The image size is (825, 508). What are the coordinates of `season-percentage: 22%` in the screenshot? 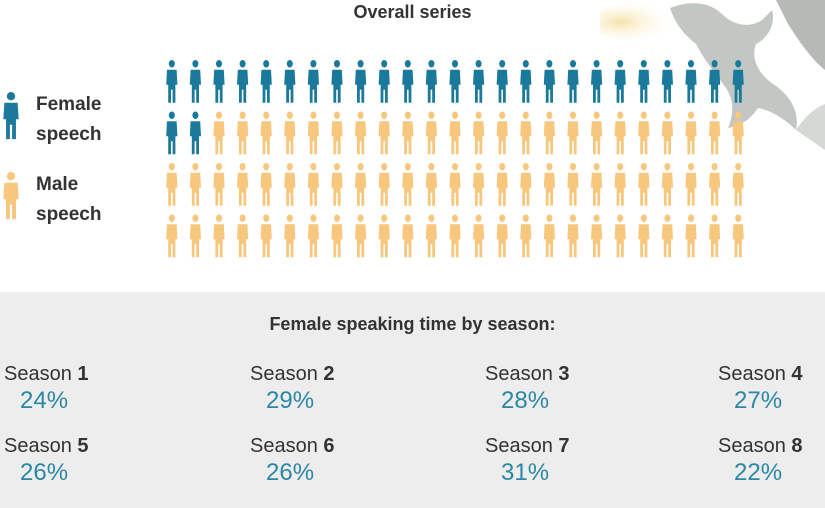 It's located at (758, 472).